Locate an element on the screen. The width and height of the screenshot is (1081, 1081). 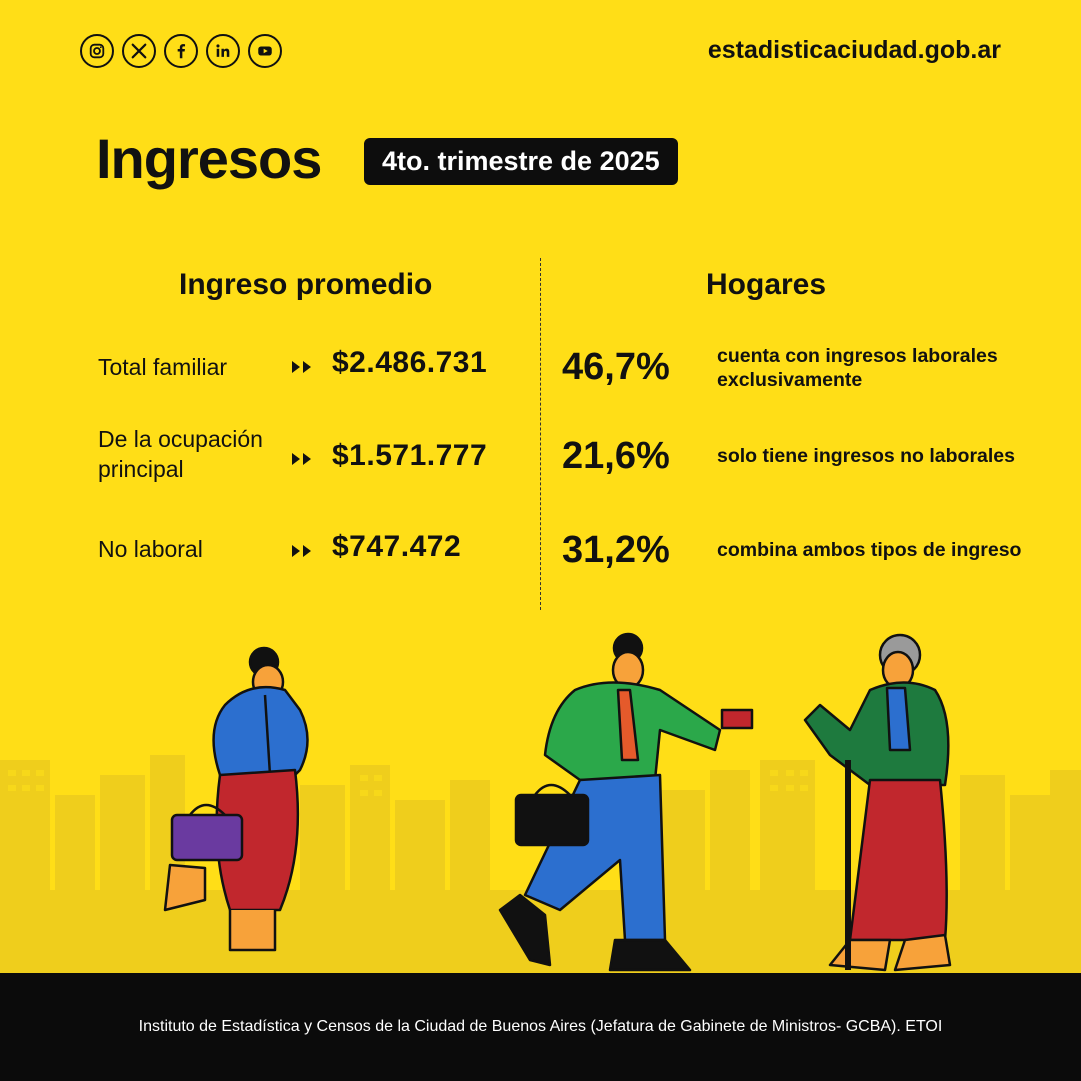
households-pct-both: 31,2% is located at coordinates (616, 550).